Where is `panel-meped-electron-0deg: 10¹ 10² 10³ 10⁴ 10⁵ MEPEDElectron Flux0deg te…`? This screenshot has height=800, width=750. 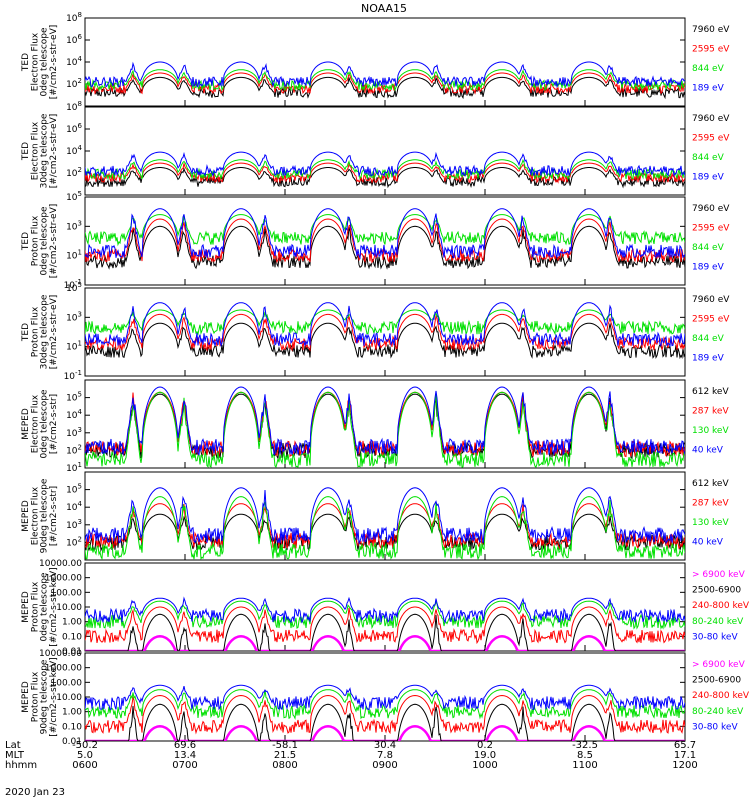
panel-meped-electron-0deg: 10¹ 10² 10³ 10⁴ 10⁵ MEPEDElectron Flux0deg te… is located at coordinates (375, 426).